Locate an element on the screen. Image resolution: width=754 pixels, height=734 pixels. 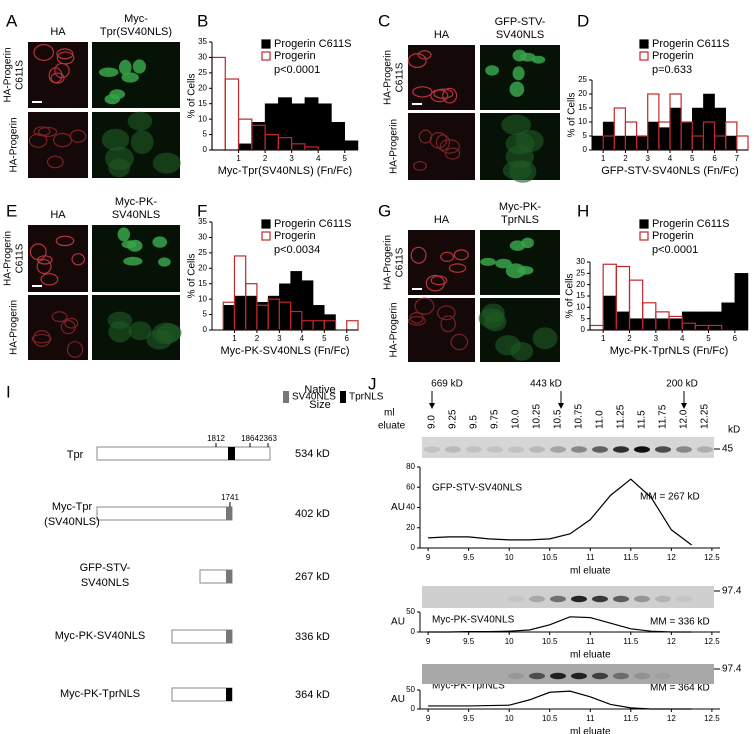
elution-profile is located at coordinates (560, 700).